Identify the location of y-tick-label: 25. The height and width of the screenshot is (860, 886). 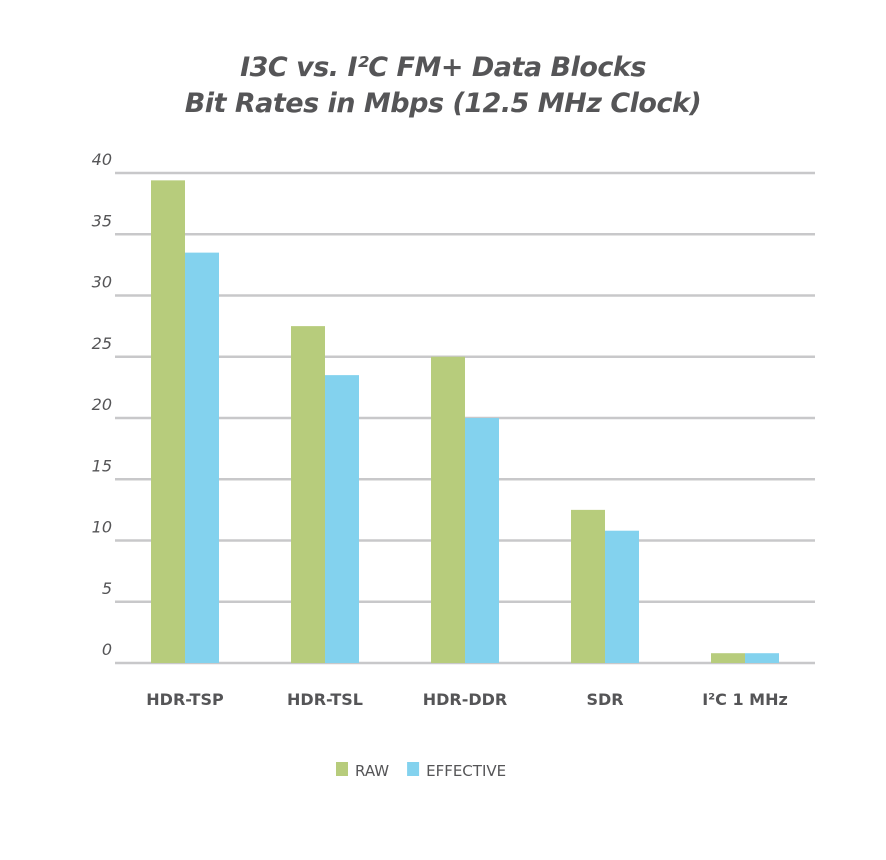
(102, 343).